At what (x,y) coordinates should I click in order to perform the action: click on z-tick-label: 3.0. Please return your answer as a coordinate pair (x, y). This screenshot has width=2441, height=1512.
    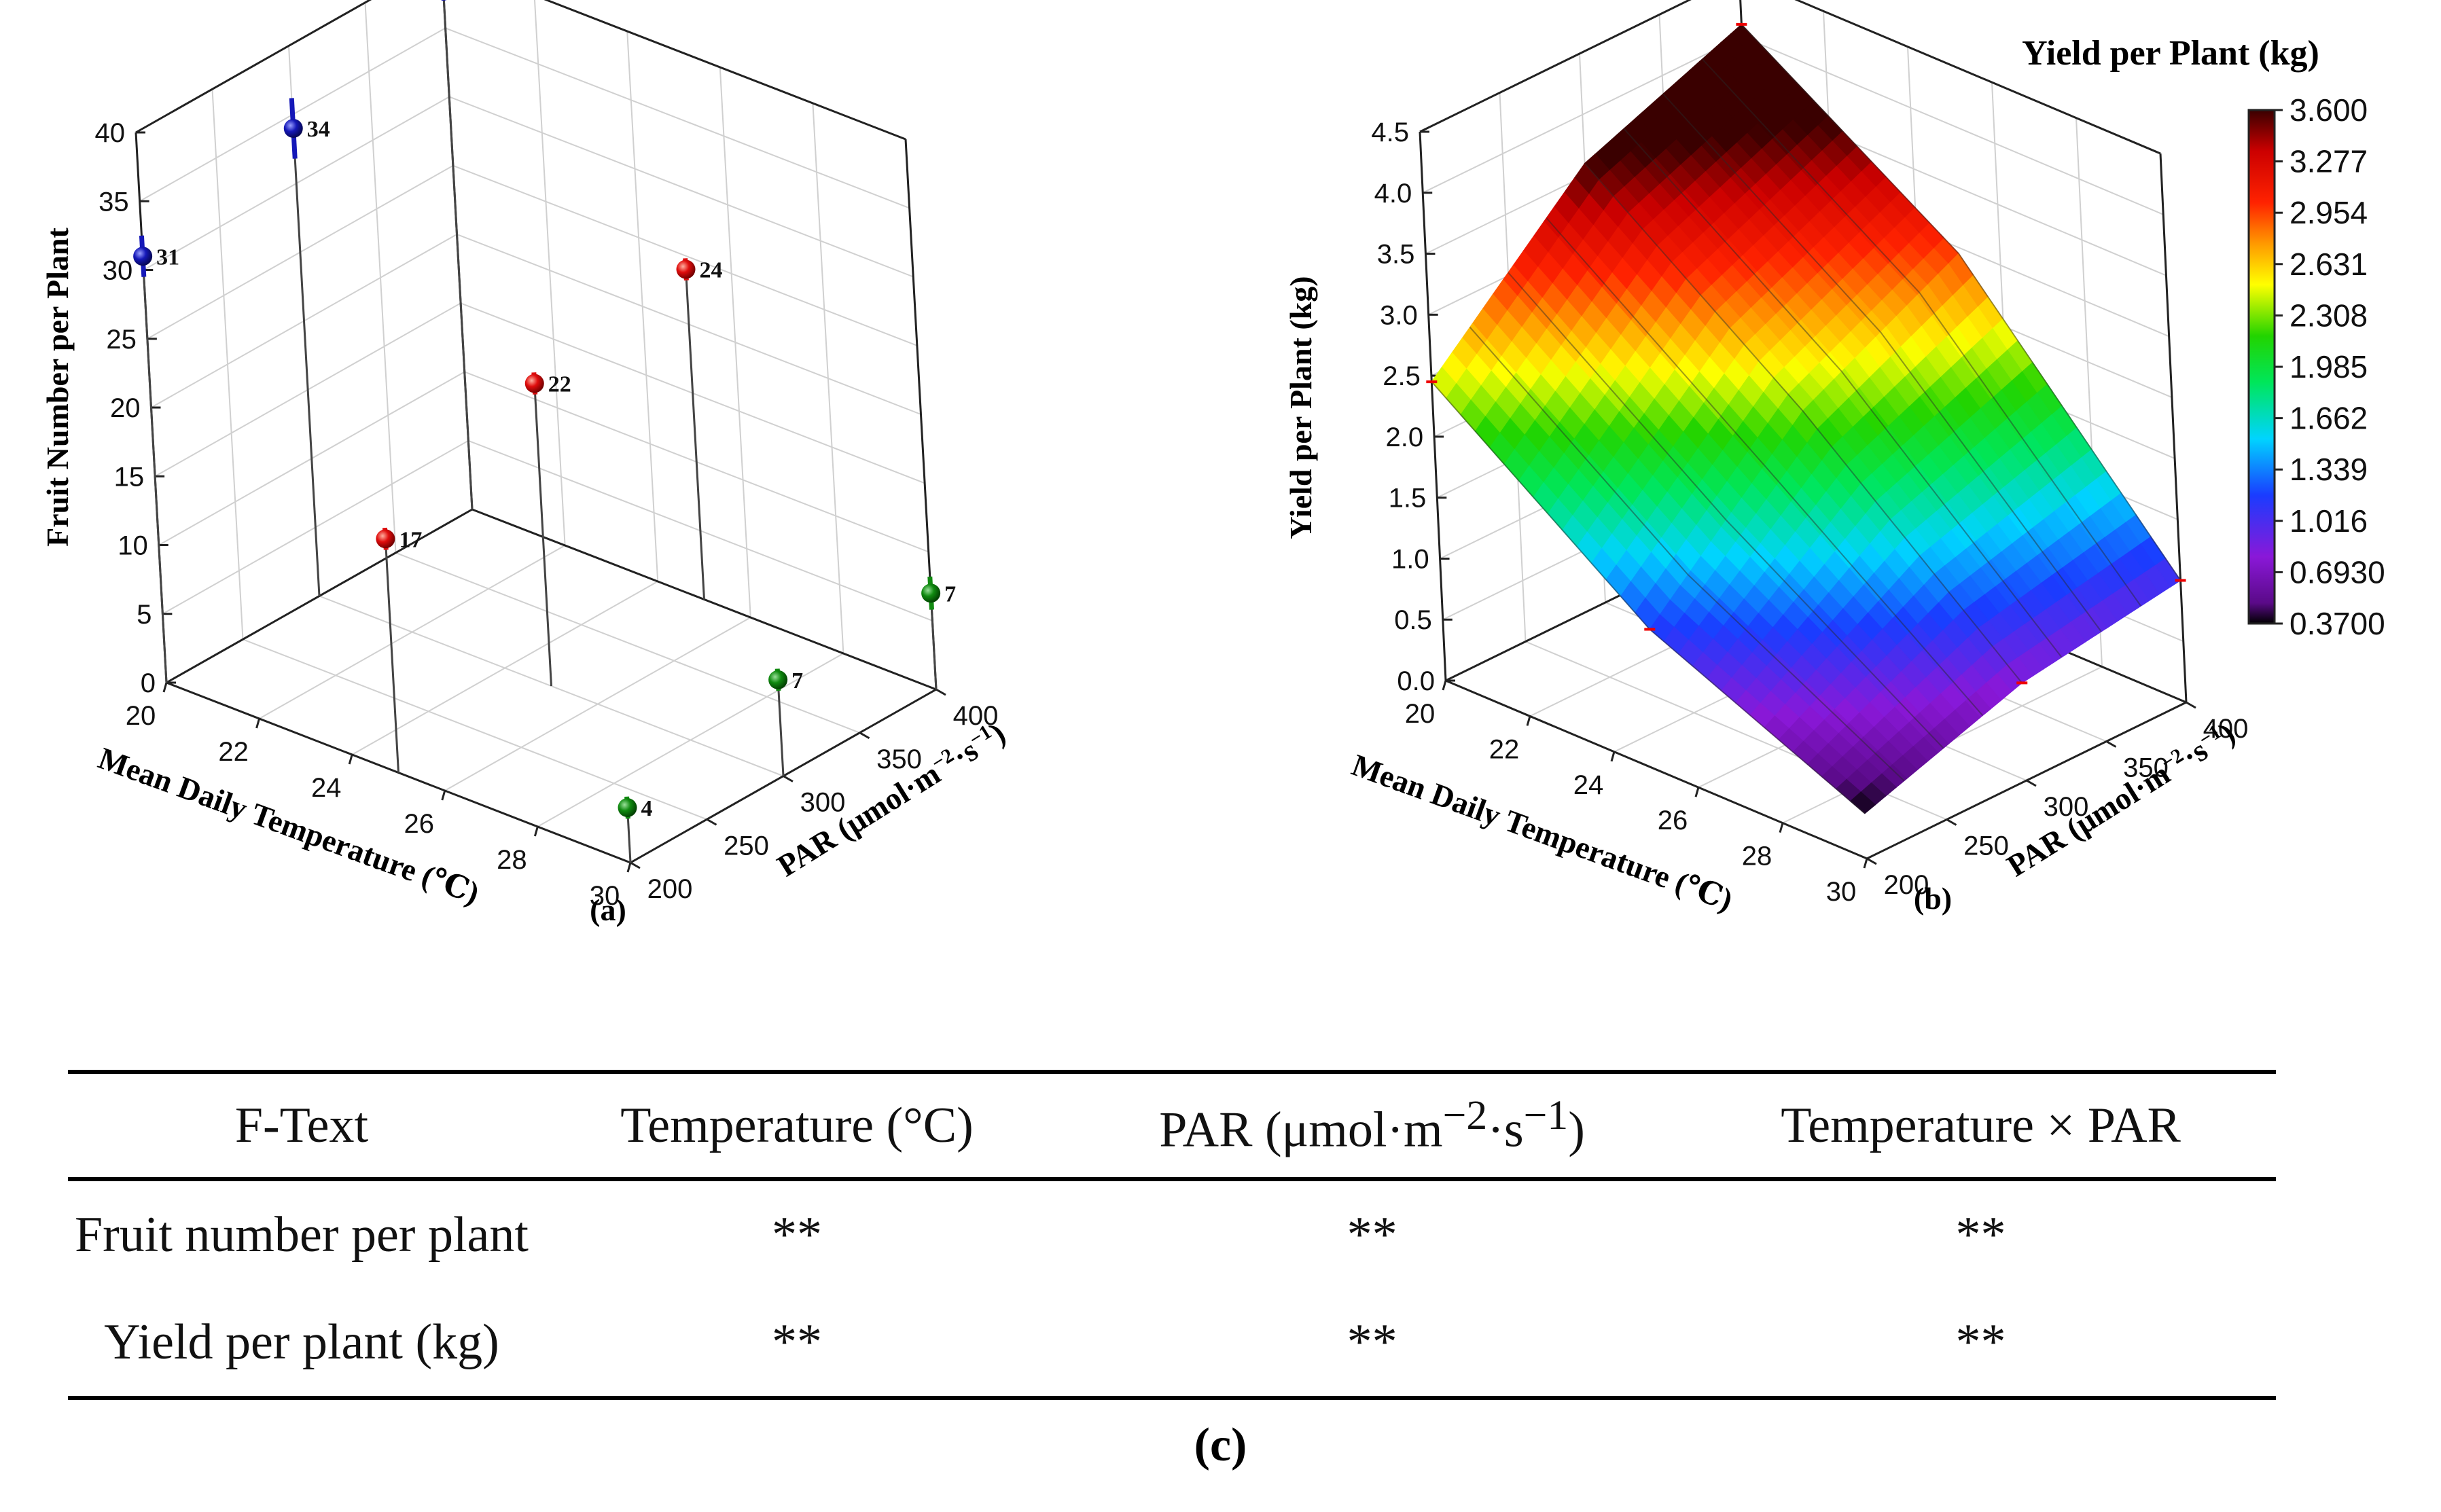
    Looking at the image, I should click on (1399, 315).